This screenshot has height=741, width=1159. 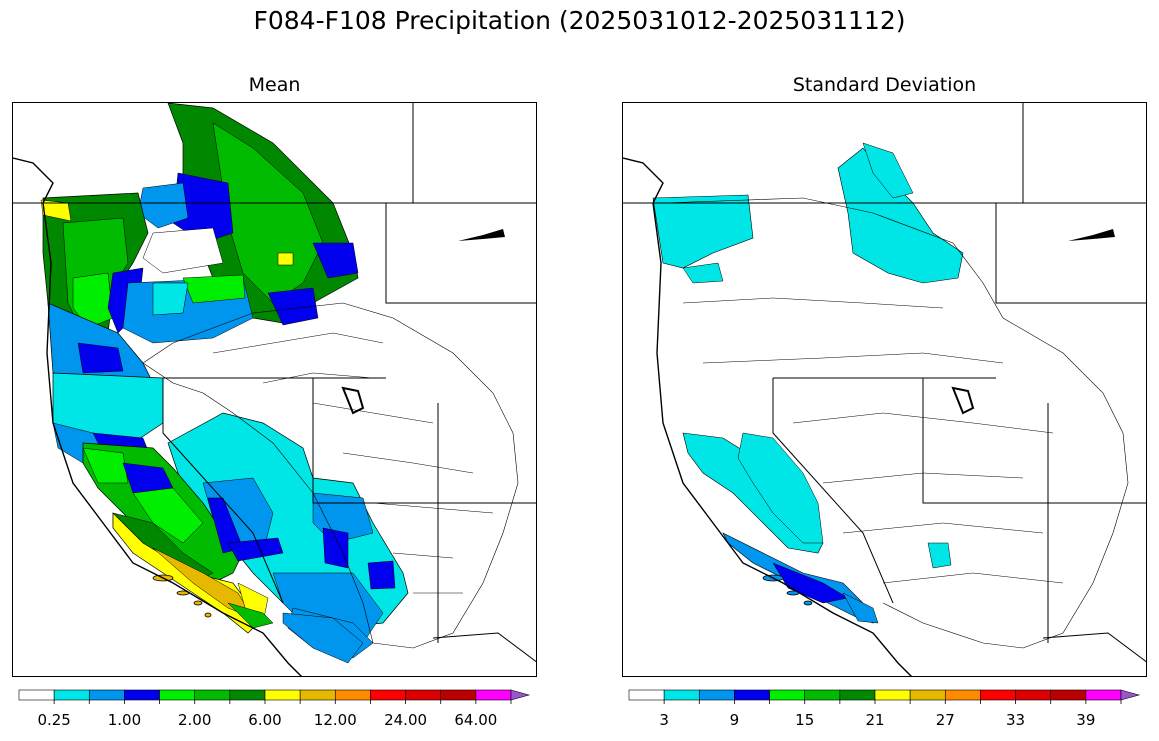 I want to click on colorbar-tick-label: 12.00, so click(x=335, y=720).